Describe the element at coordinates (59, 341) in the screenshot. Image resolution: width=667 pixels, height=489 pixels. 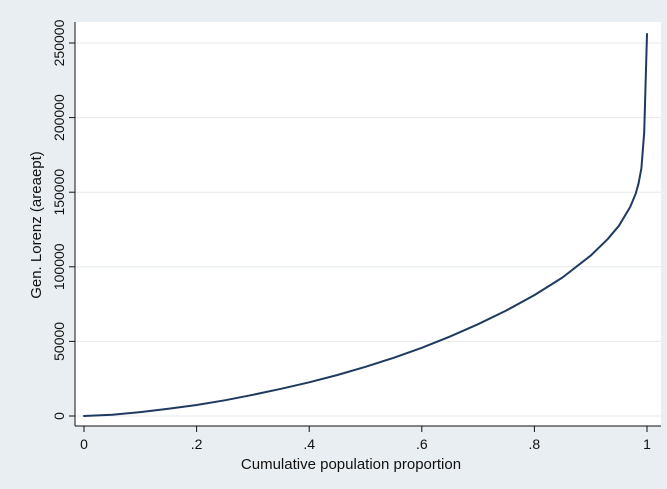
I see `y-tick-label: 50000` at that location.